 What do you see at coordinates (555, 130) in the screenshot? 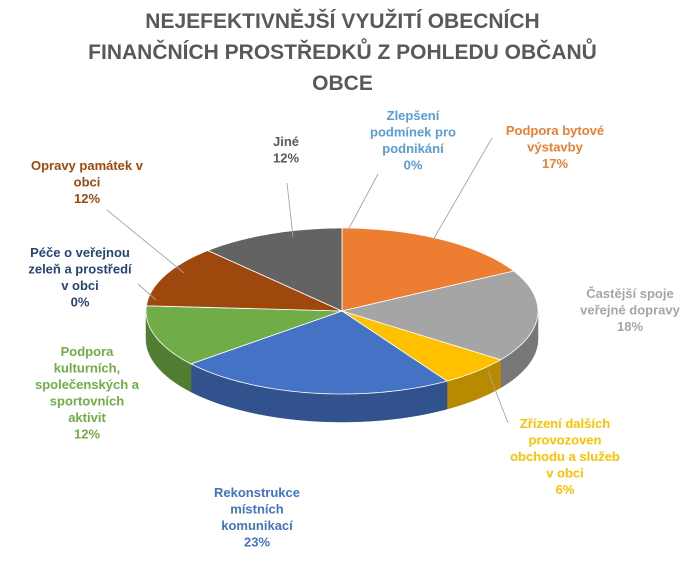
I see `slice-label-line: Podpora bytové` at bounding box center [555, 130].